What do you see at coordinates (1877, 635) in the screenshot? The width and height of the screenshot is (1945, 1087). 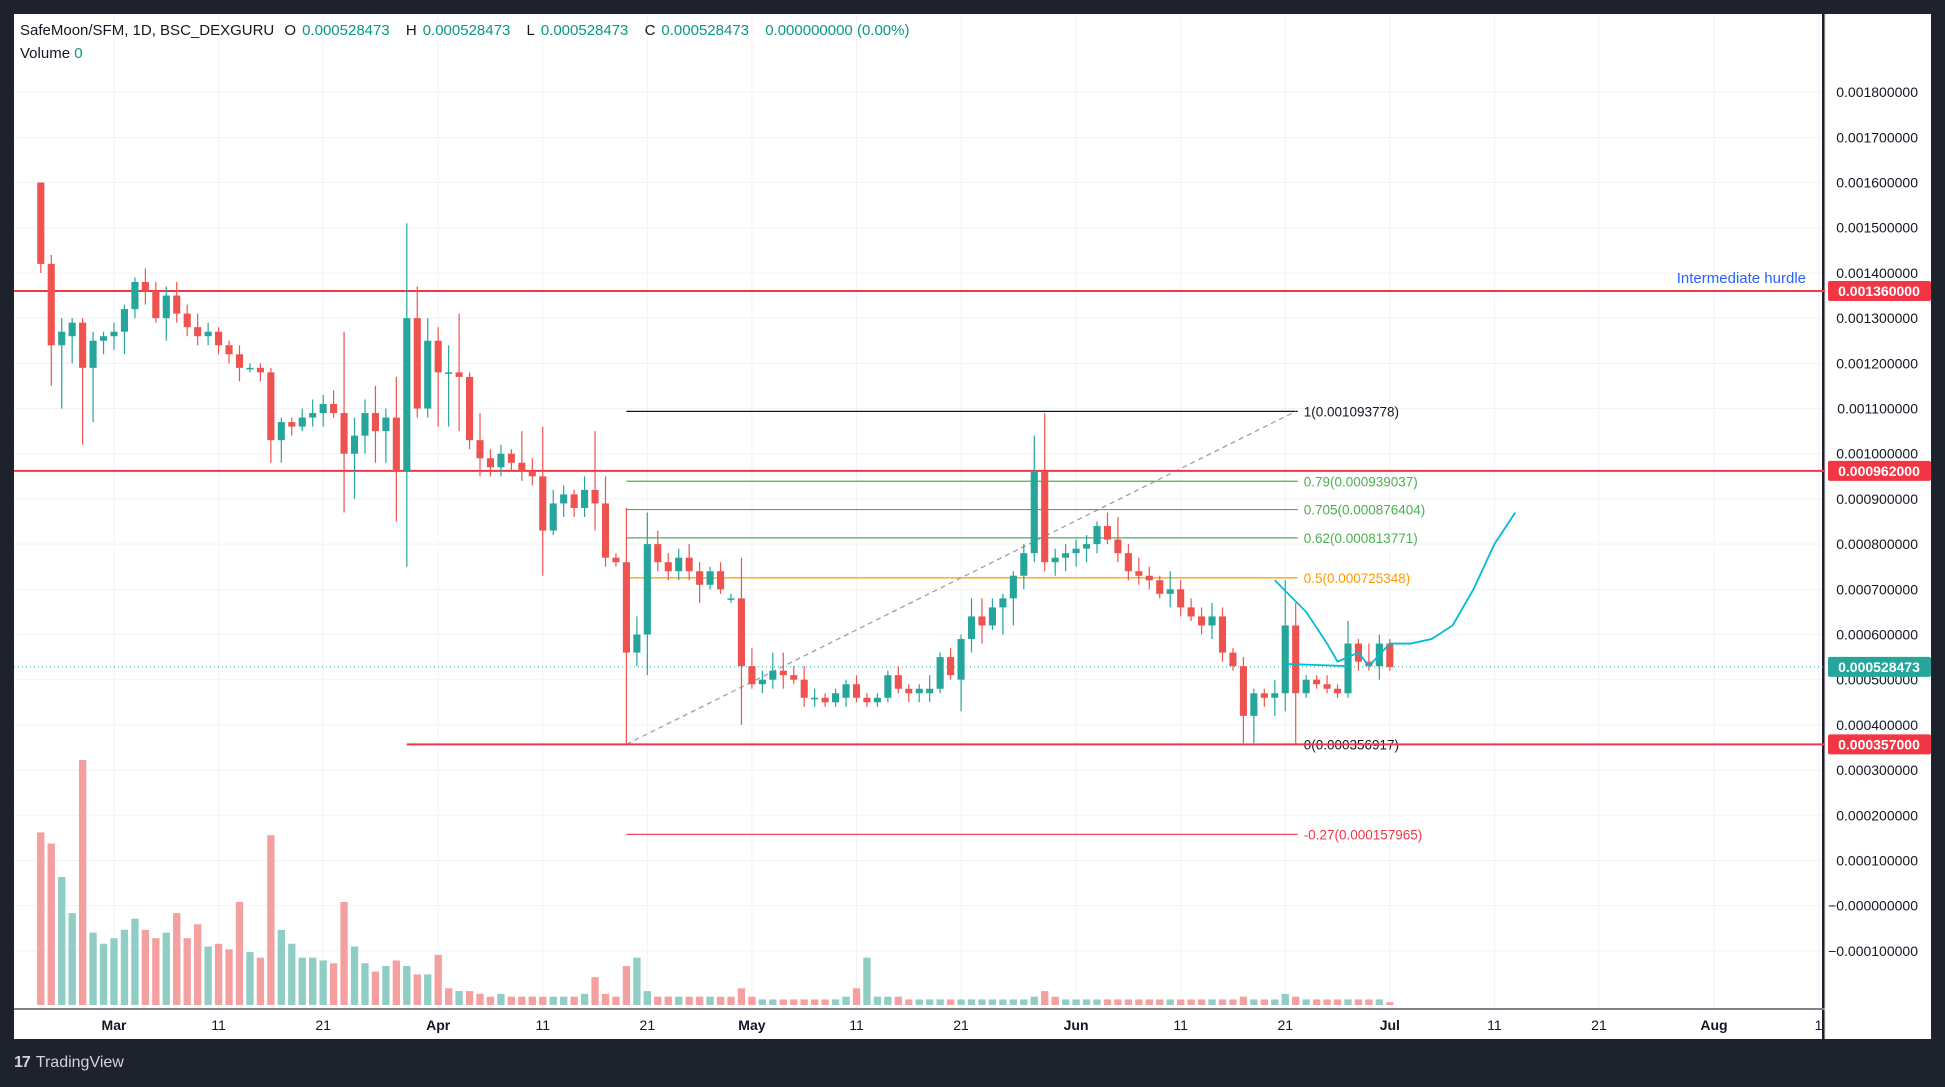 I see `y-tick-label: 0.000600000` at bounding box center [1877, 635].